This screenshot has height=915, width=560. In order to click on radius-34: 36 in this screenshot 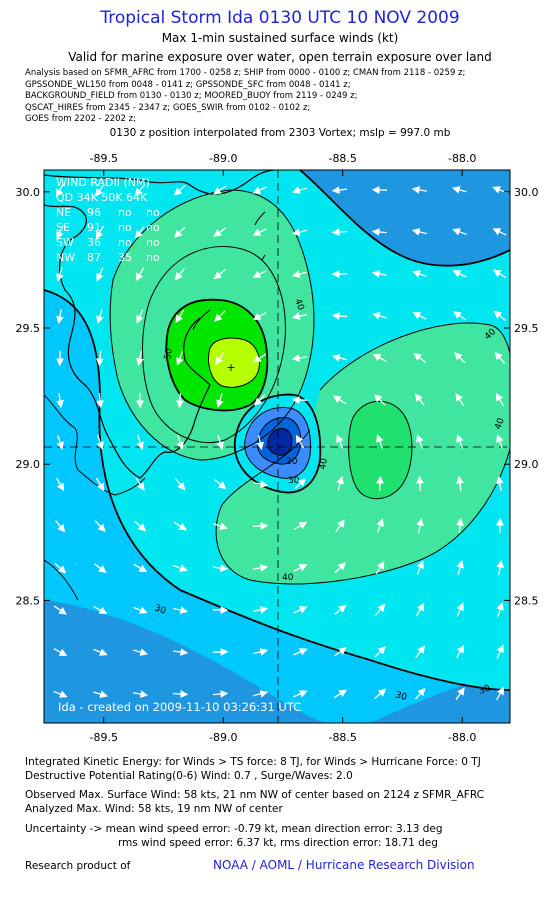, I will do `click(94, 242)`.